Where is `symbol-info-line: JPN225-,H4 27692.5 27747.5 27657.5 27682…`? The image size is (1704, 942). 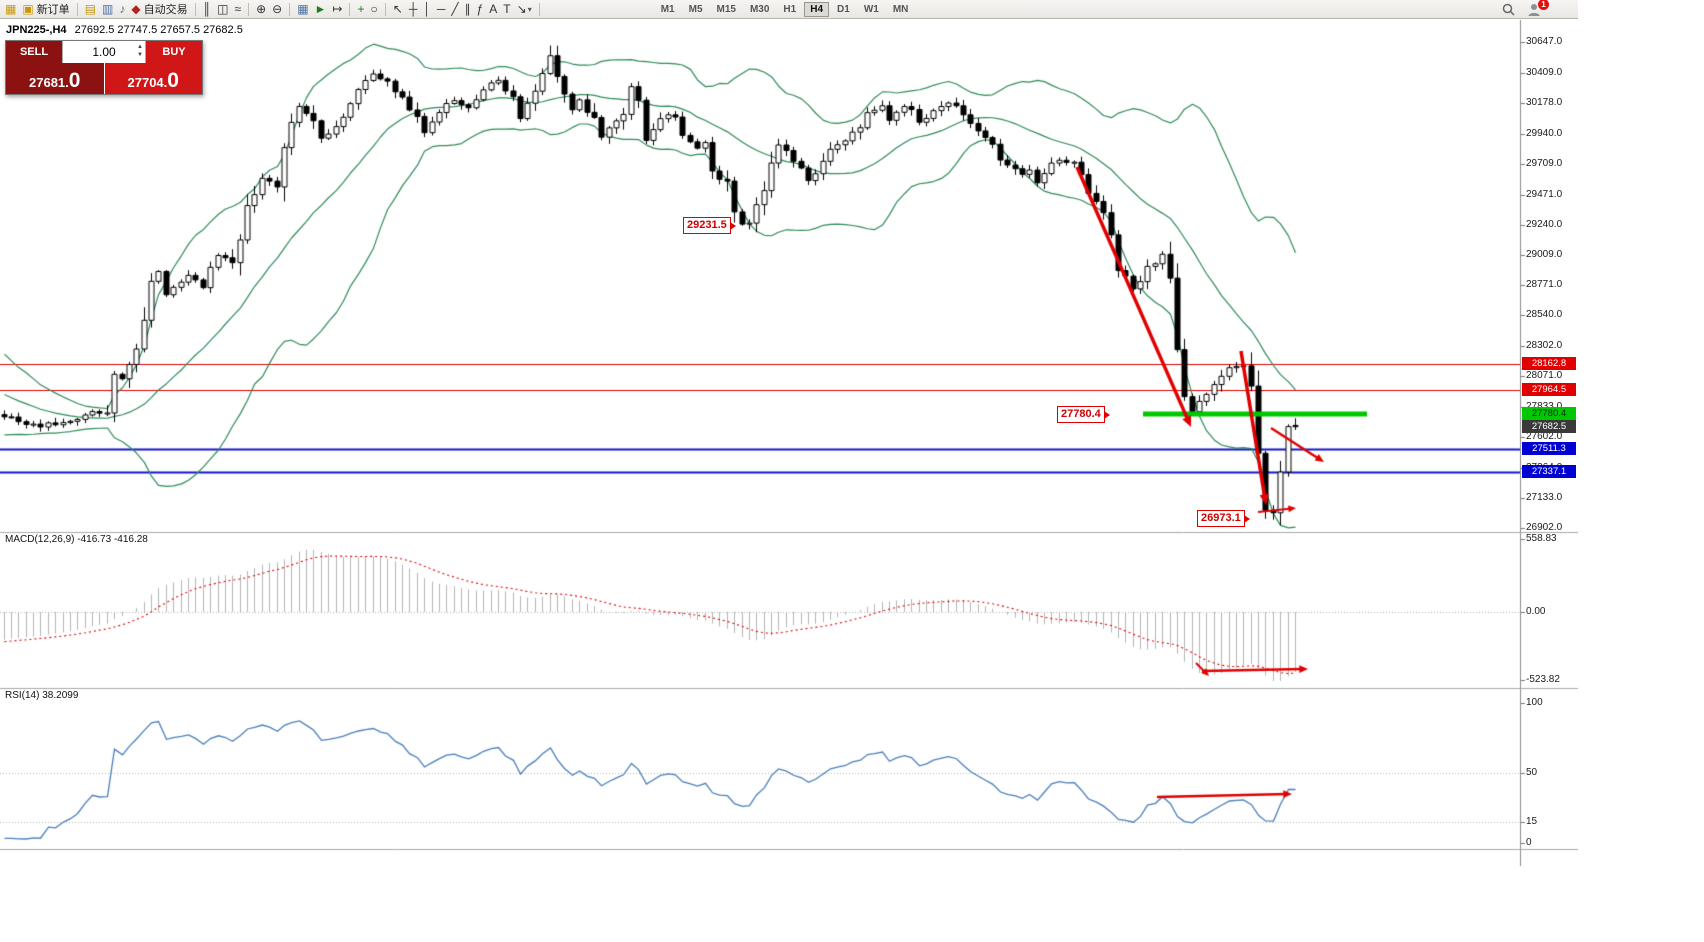
symbol-info-line: JPN225-,H4 27692.5 27747.5 27657.5 27682… is located at coordinates (124, 30).